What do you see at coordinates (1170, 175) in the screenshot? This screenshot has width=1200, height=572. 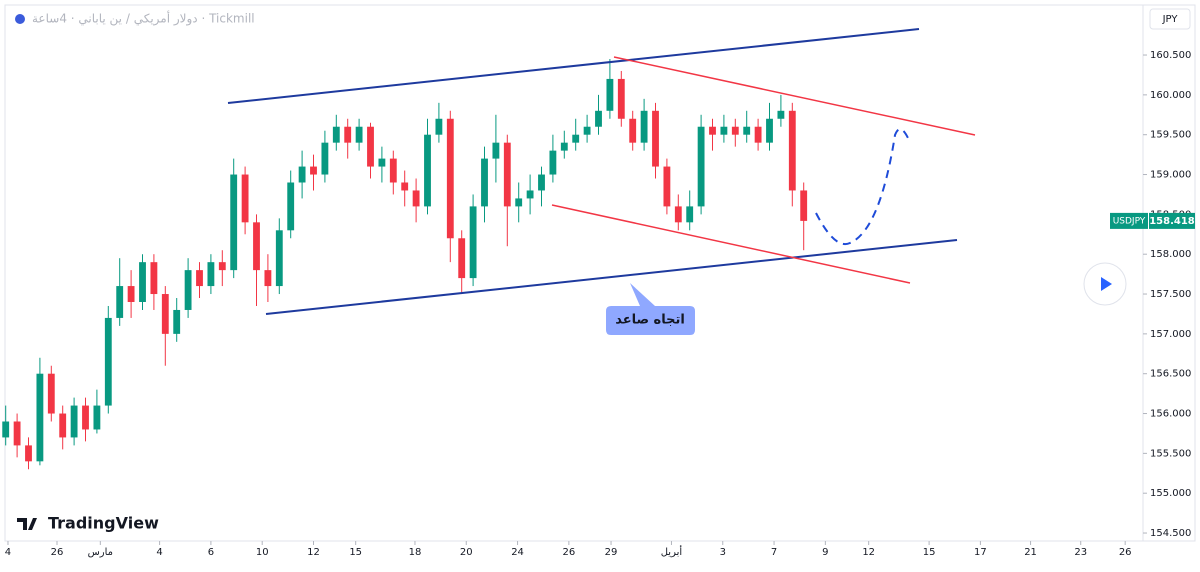 I see `y-tick-label: 159.000` at bounding box center [1170, 175].